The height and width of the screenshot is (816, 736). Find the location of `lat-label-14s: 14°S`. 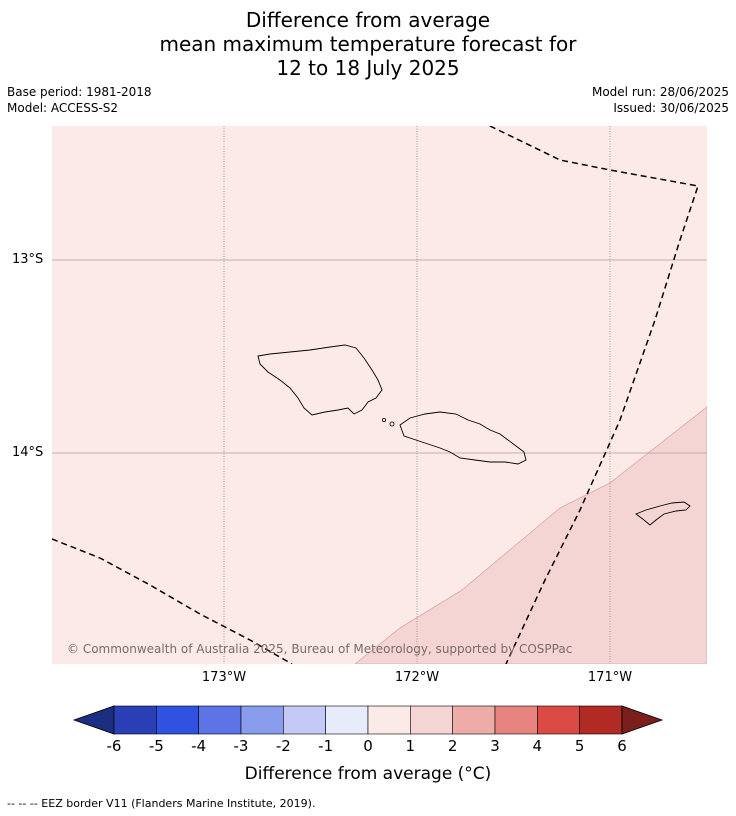

lat-label-14s: 14°S is located at coordinates (28, 452).